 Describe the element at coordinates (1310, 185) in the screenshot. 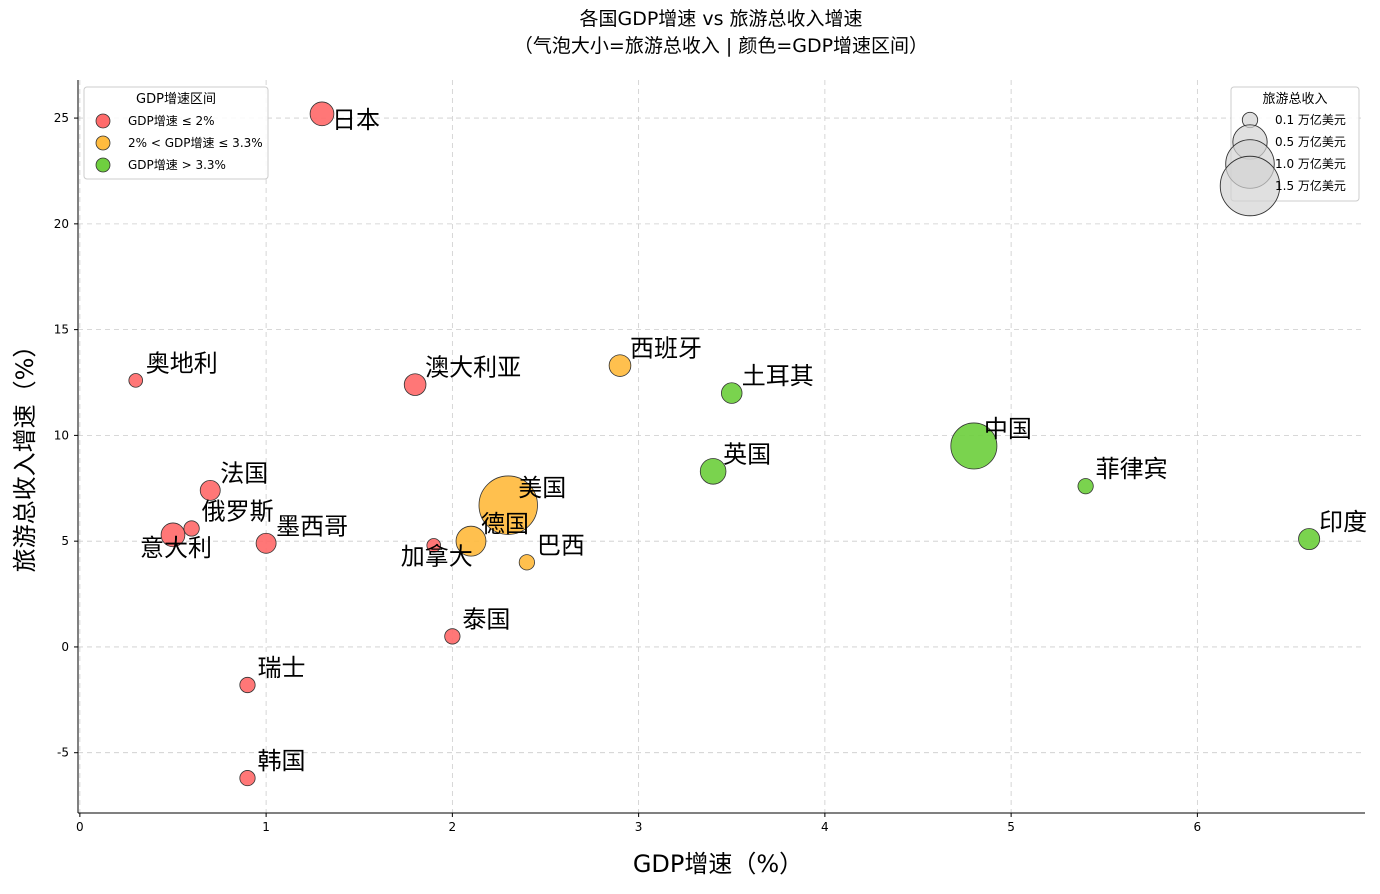

I see `size-legend-label: 1.5 万亿美元` at that location.